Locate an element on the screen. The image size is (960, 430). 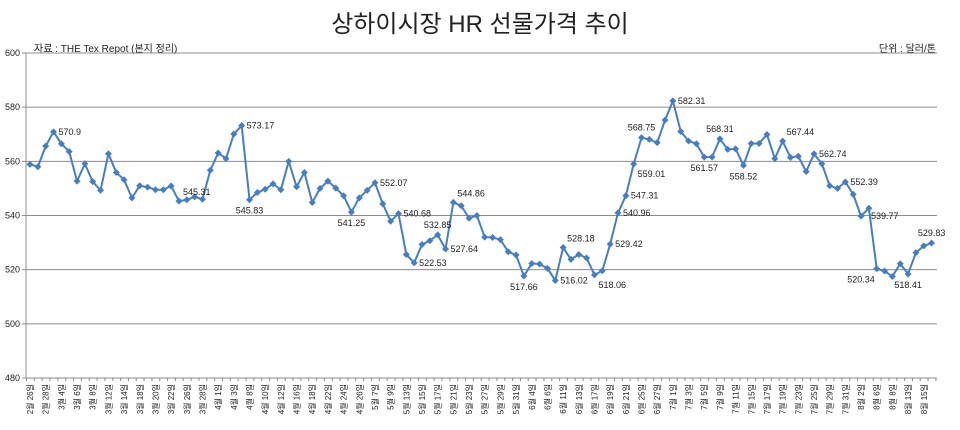
x-tick-label: 3월 4일 is located at coordinates (61, 397).